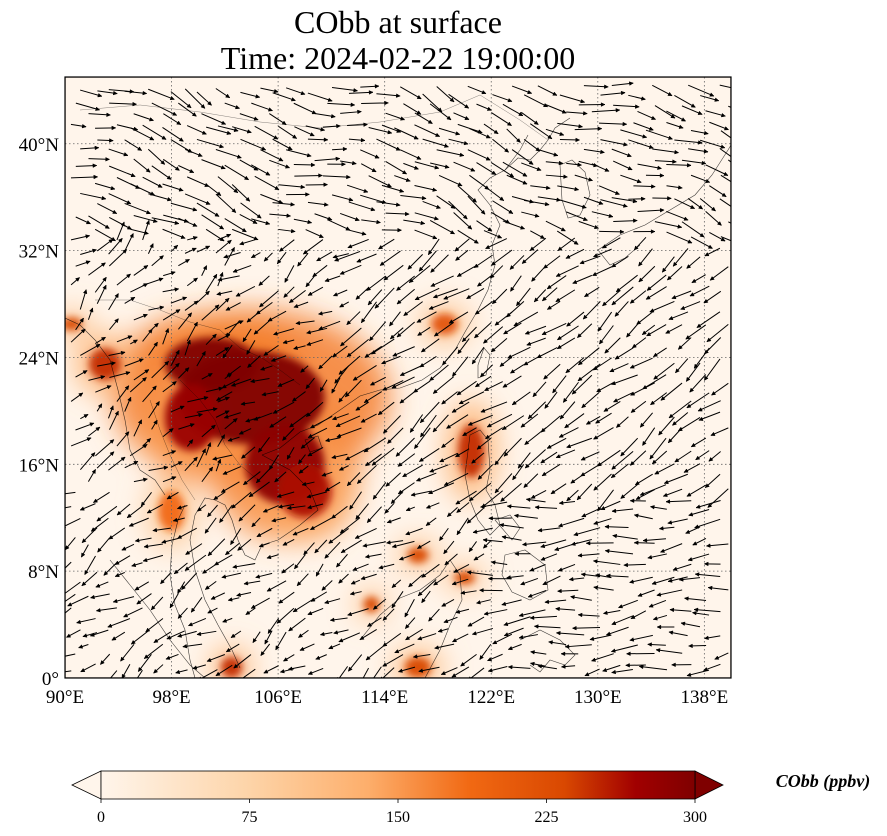  Describe the element at coordinates (65, 697) in the screenshot. I see `lon-tick-label-0: 90°E` at that location.